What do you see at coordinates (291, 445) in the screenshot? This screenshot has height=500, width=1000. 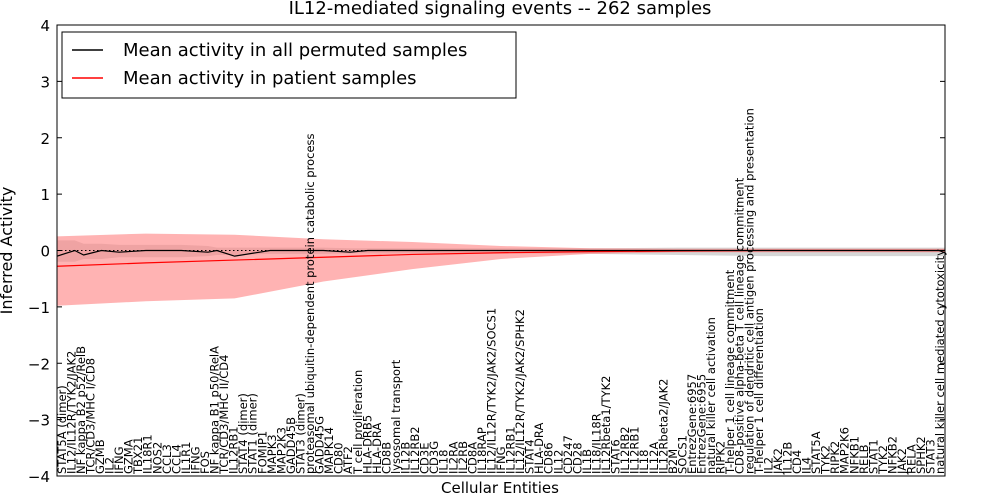 I see `x-tick-label: GADD45B` at bounding box center [291, 445].